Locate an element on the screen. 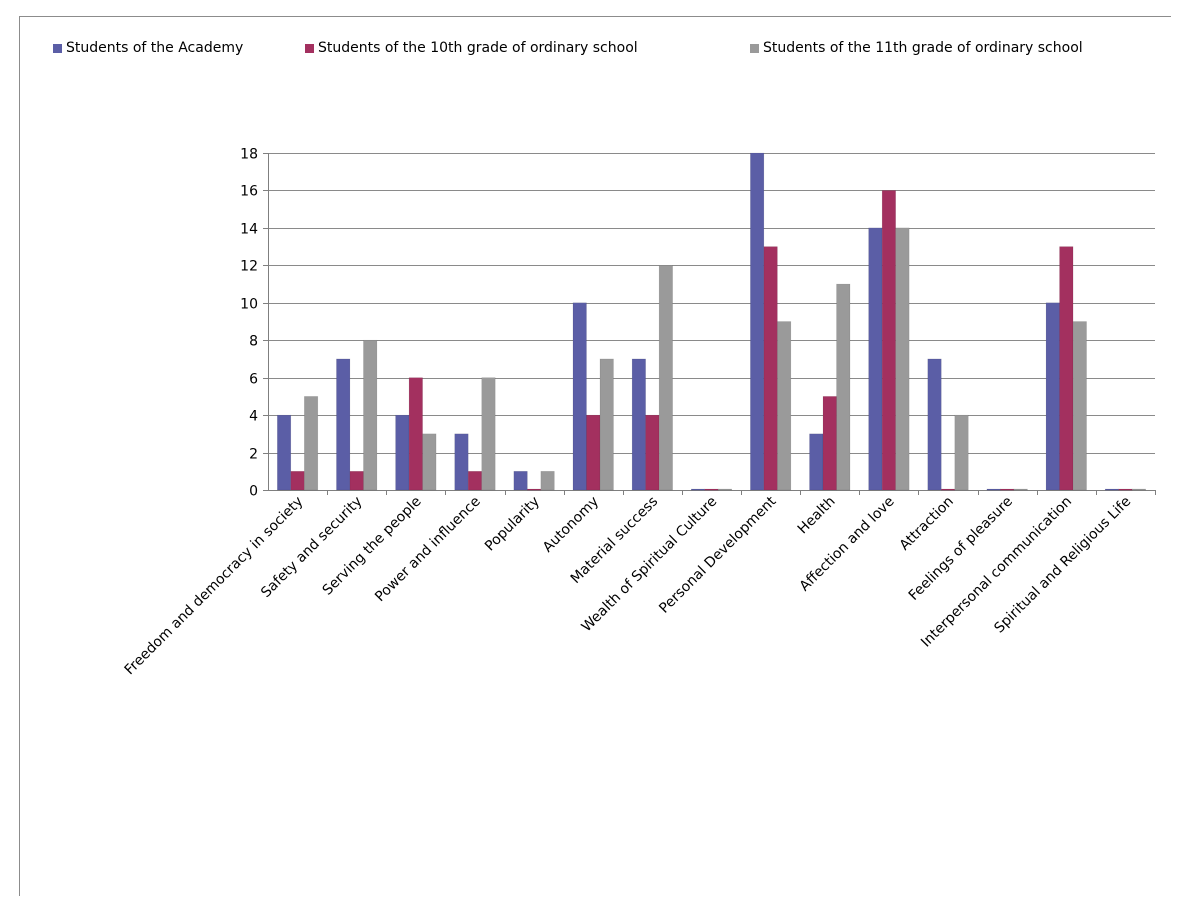  y-tick-label: 18 is located at coordinates (249, 155).